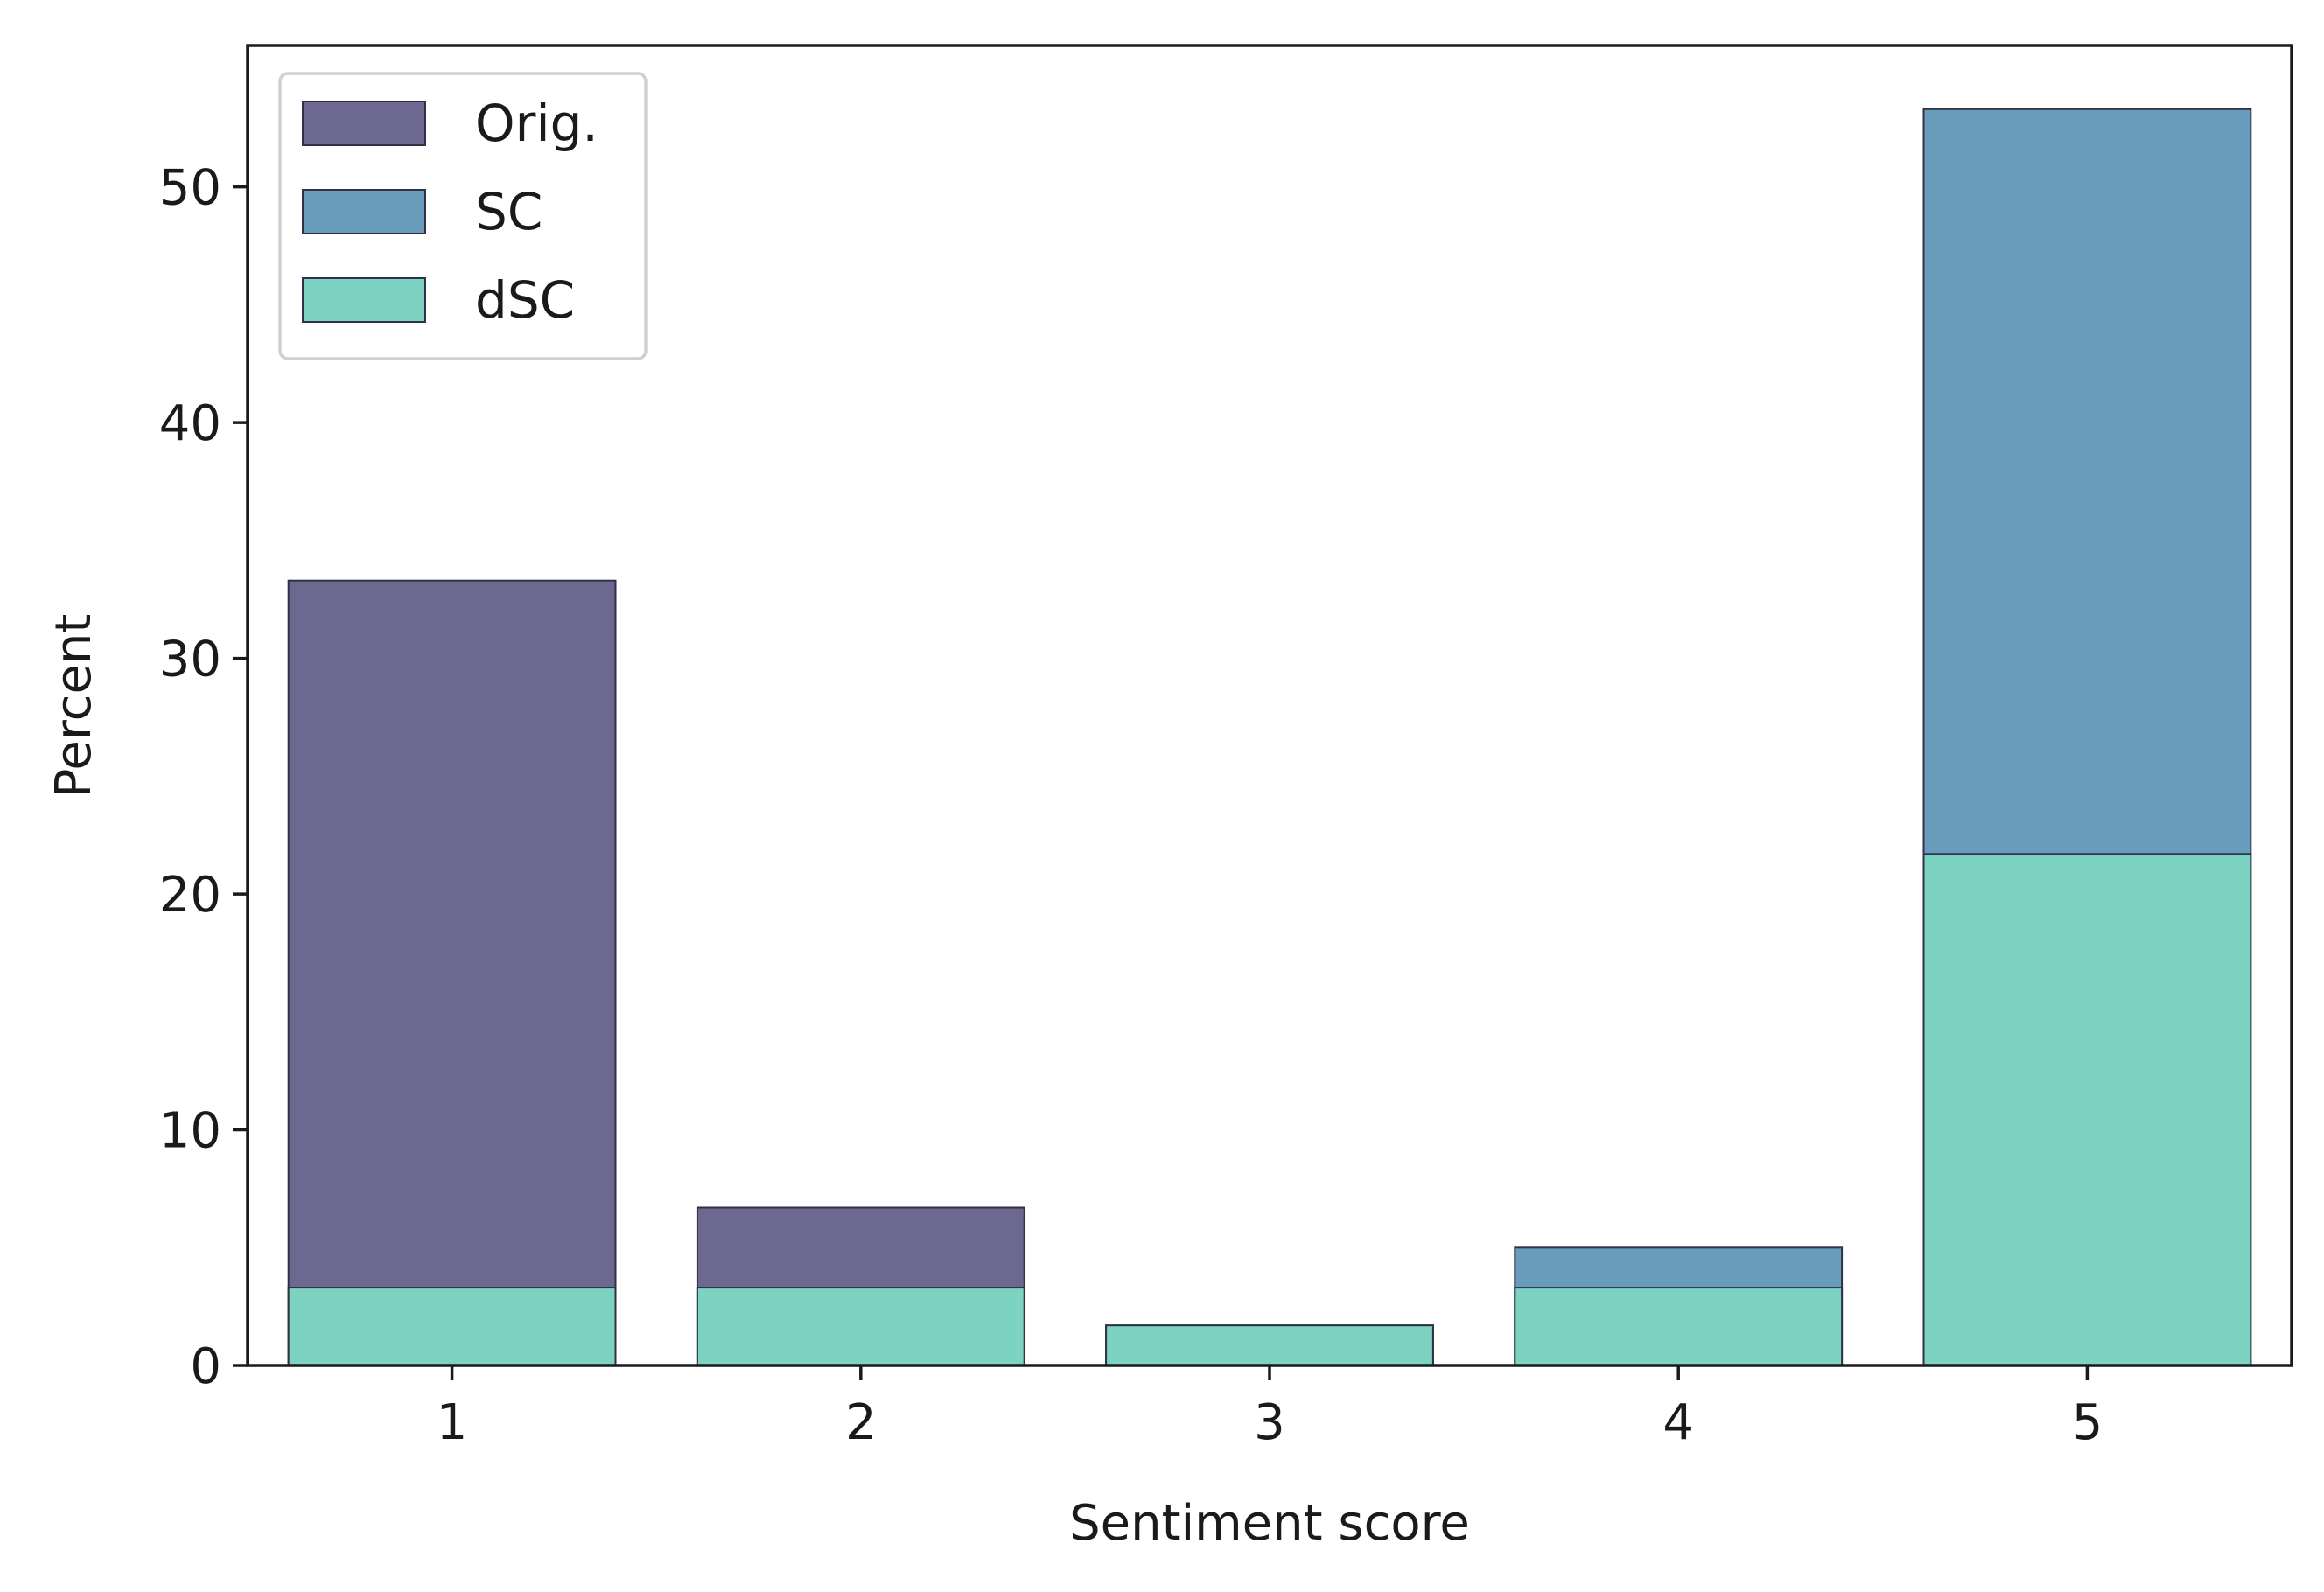 This screenshot has width=2324, height=1592. I want to click on x-tick-label: 3, so click(1269, 1422).